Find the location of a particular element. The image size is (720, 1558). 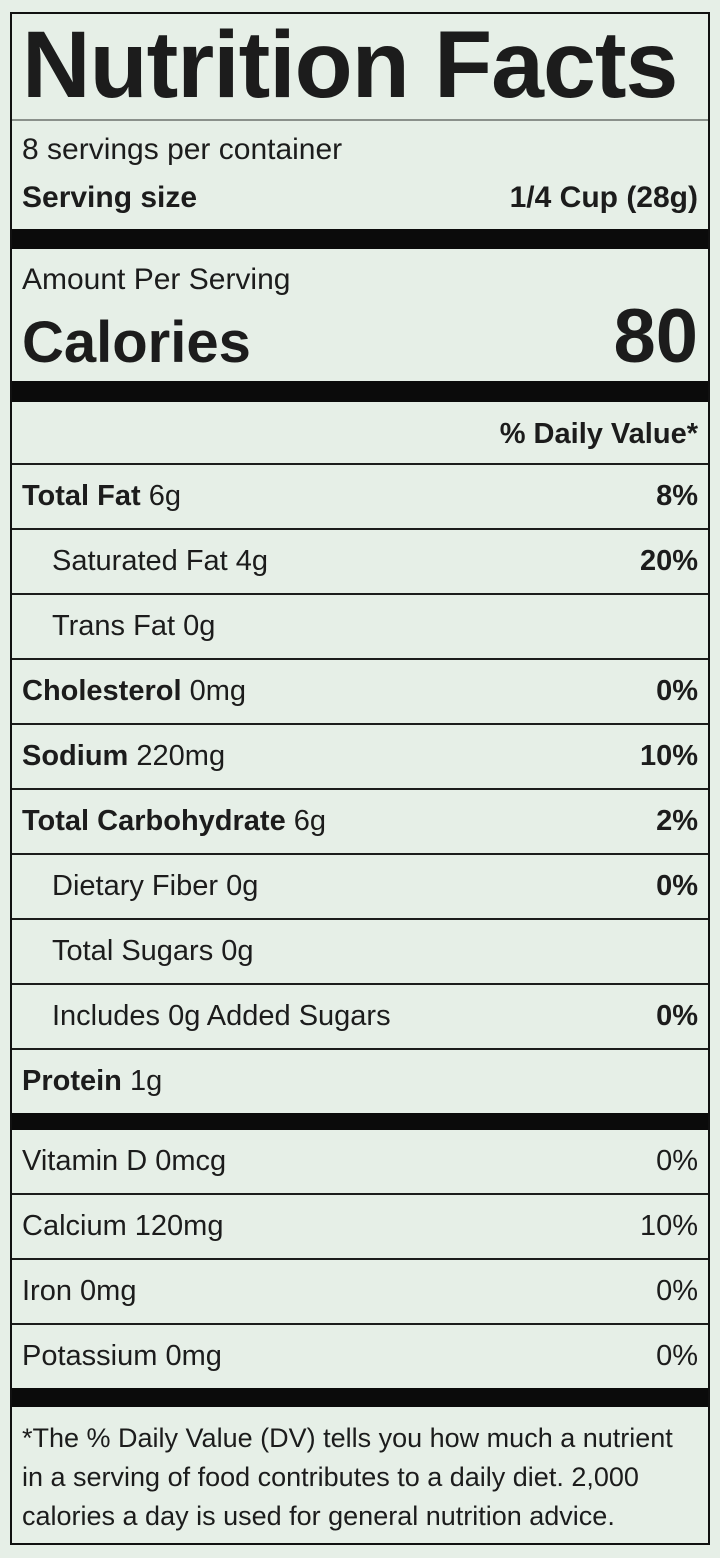

serving-size-row: Serving size 1/4 Cup (28g) is located at coordinates (360, 198).